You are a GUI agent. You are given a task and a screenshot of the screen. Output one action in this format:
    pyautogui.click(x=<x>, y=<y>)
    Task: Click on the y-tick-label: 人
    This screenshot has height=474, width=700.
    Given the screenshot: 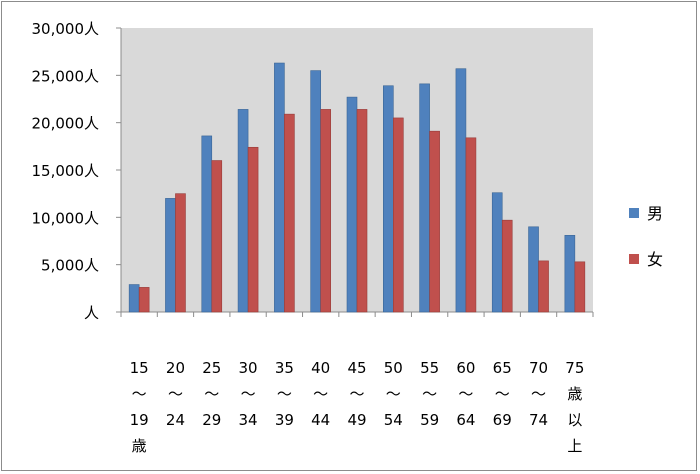 What is the action you would take?
    pyautogui.click(x=91, y=313)
    